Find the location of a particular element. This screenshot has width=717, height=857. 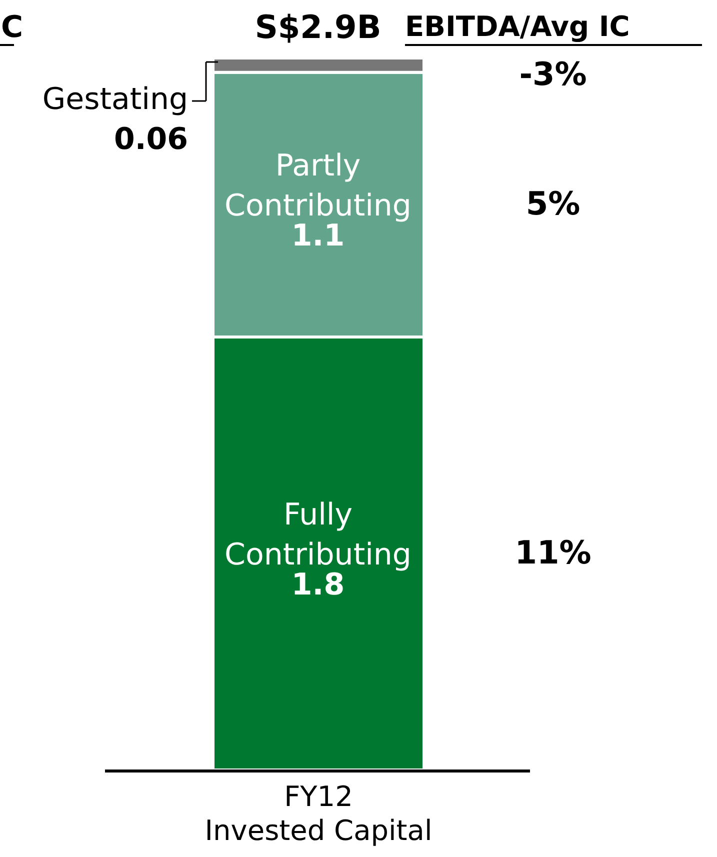

text: 5% is located at coordinates (553, 203).